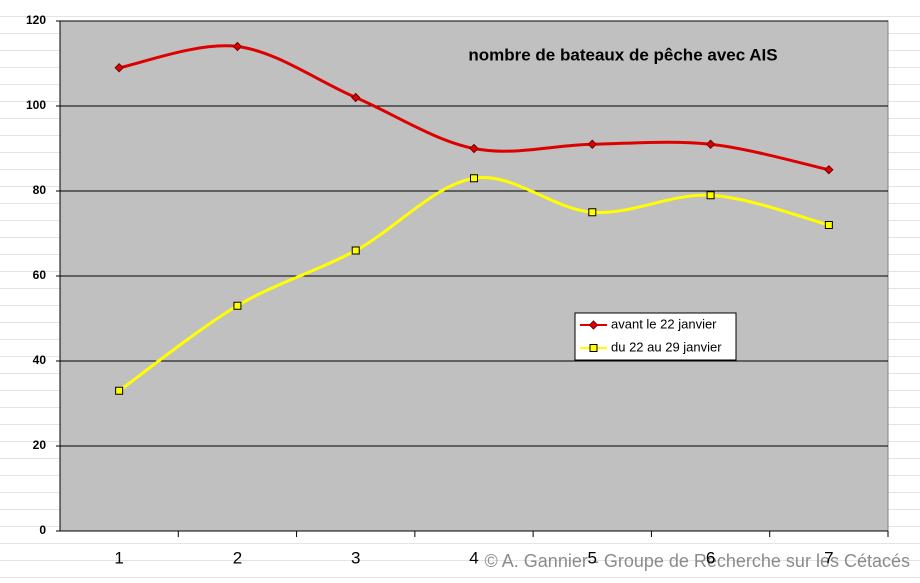  Describe the element at coordinates (237, 557) in the screenshot. I see `x-tick-label: 2` at that location.